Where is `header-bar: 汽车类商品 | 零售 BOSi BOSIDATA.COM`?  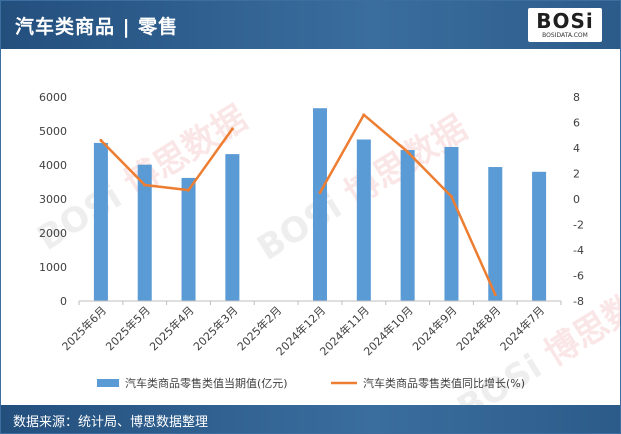
header-bar: 汽车类商品 | 零售 BOSi BOSIDATA.COM is located at coordinates (310, 25).